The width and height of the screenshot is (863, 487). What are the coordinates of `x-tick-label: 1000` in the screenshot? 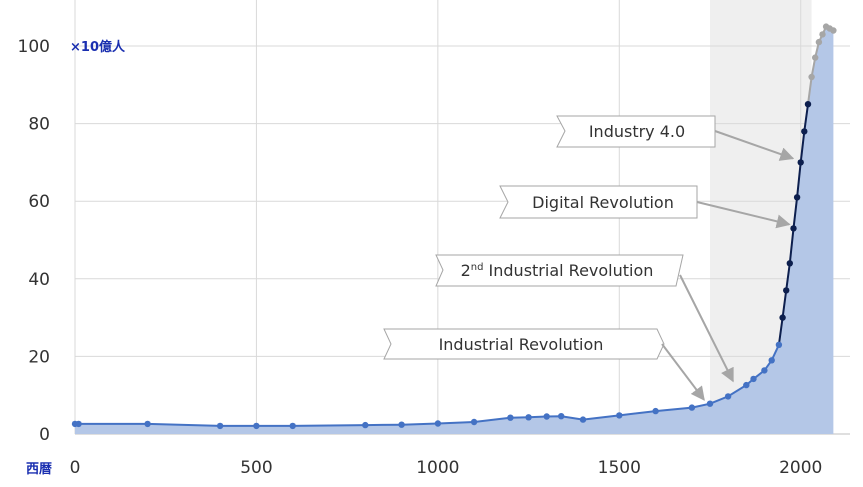 It's located at (437, 468).